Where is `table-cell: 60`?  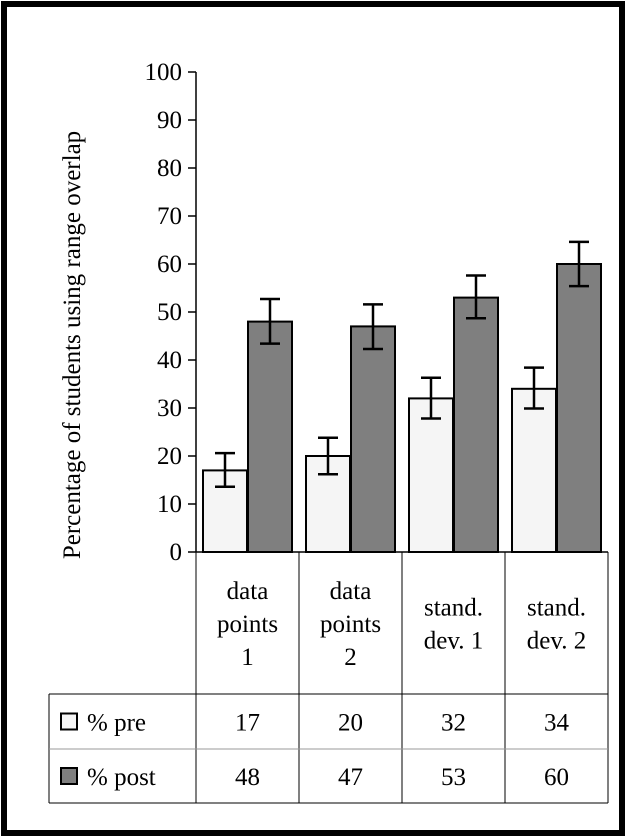
table-cell: 60 is located at coordinates (556, 777).